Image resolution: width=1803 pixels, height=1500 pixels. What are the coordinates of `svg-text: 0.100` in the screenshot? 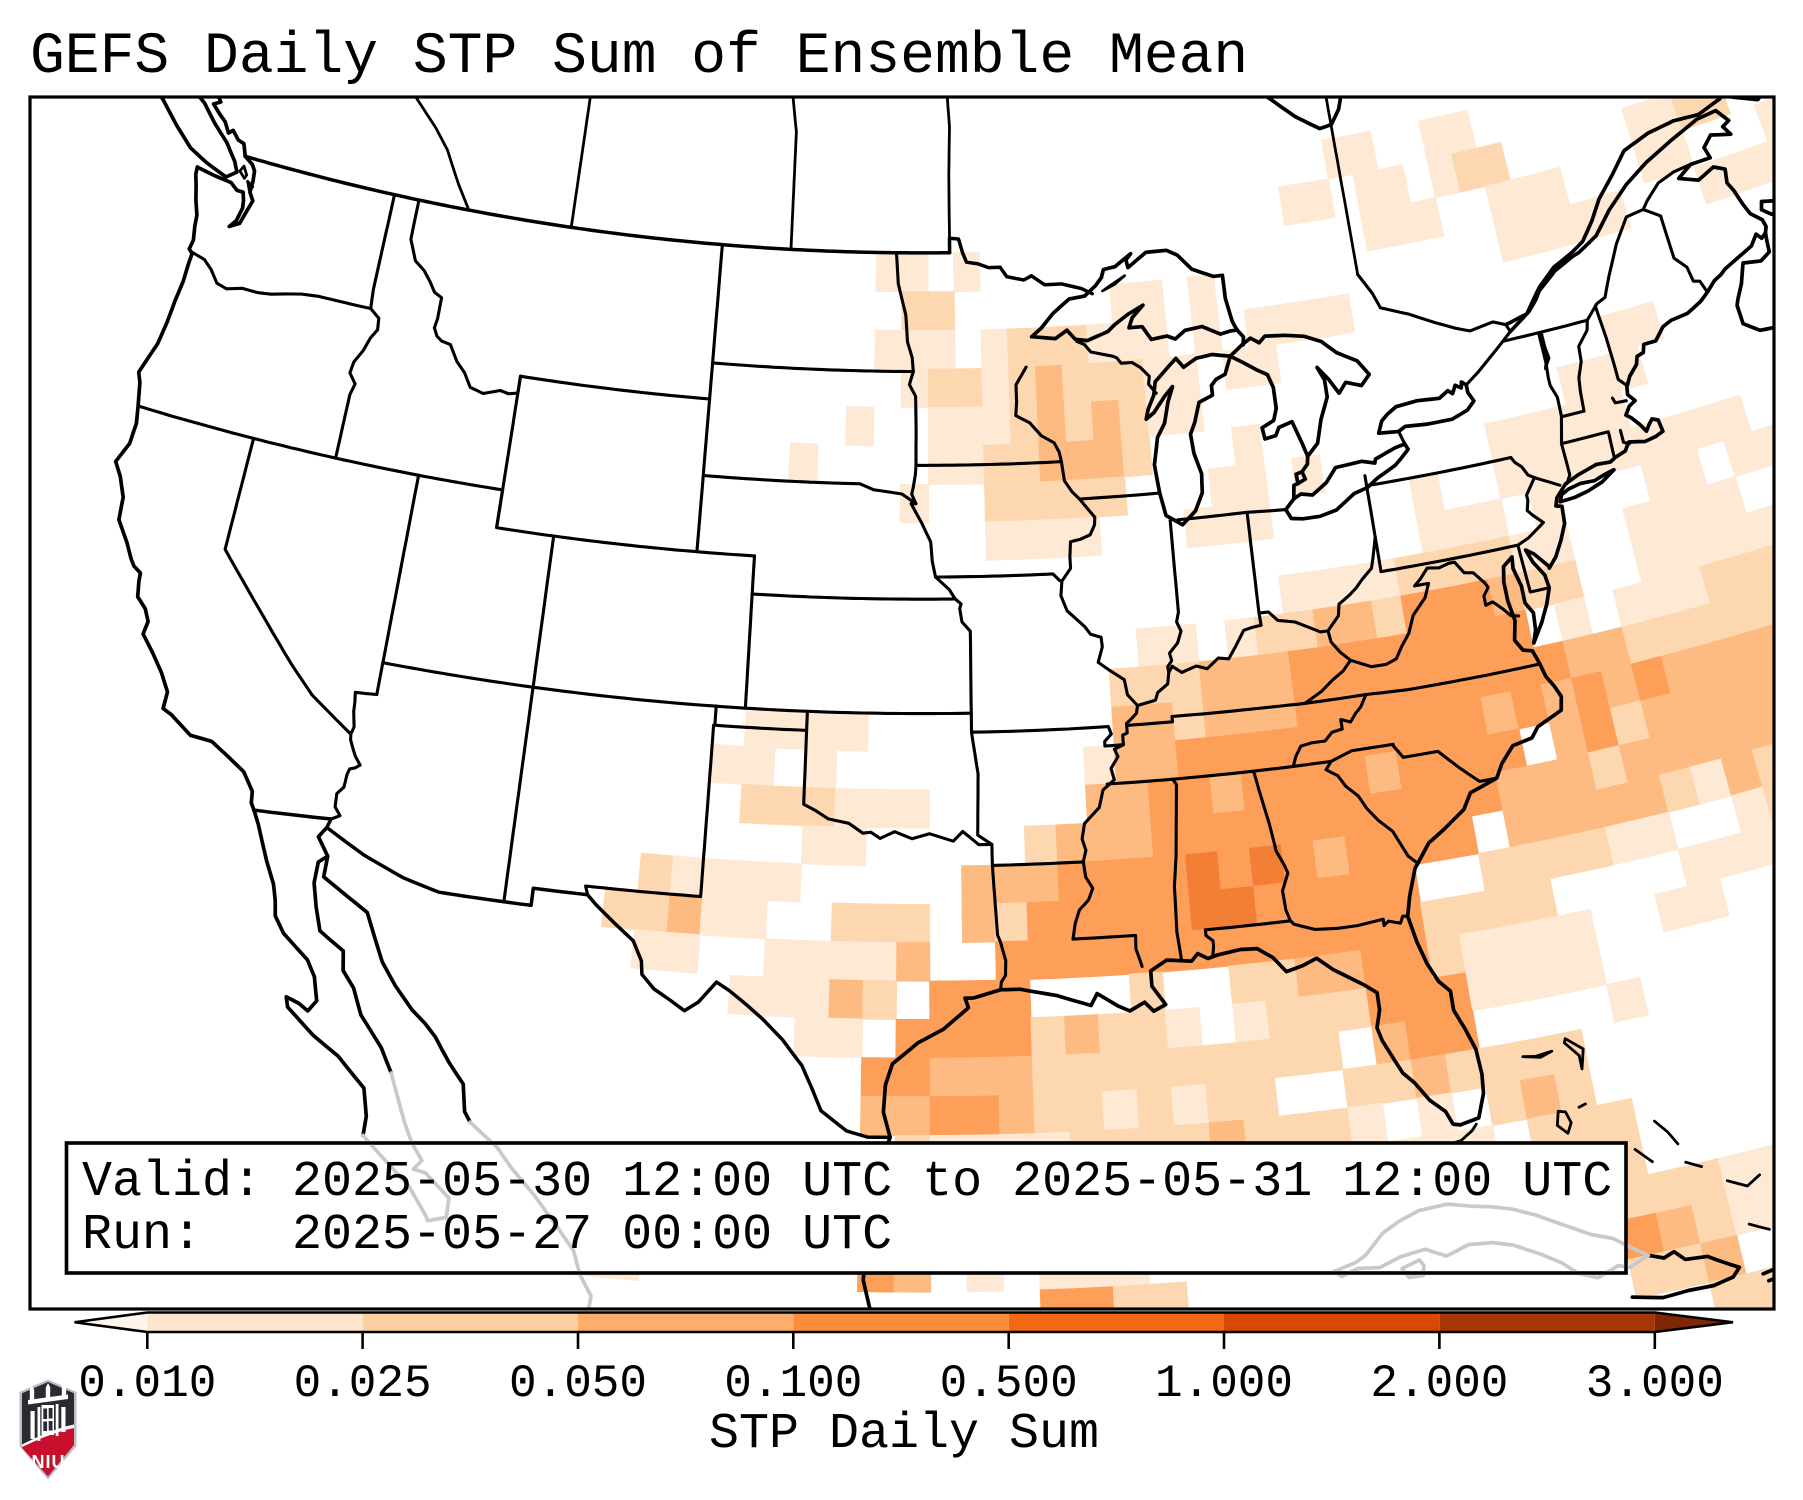 It's located at (793, 1384).